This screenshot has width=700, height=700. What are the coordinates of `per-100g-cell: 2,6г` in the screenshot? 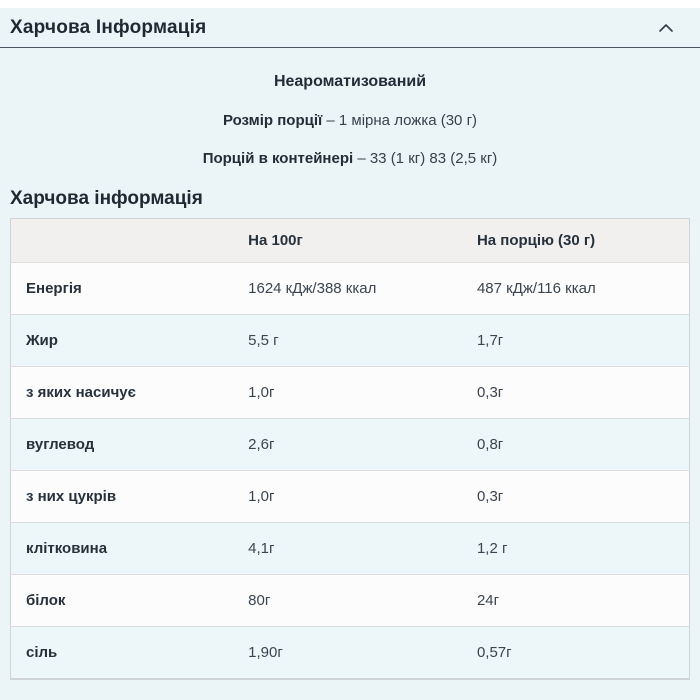 It's located at (362, 444).